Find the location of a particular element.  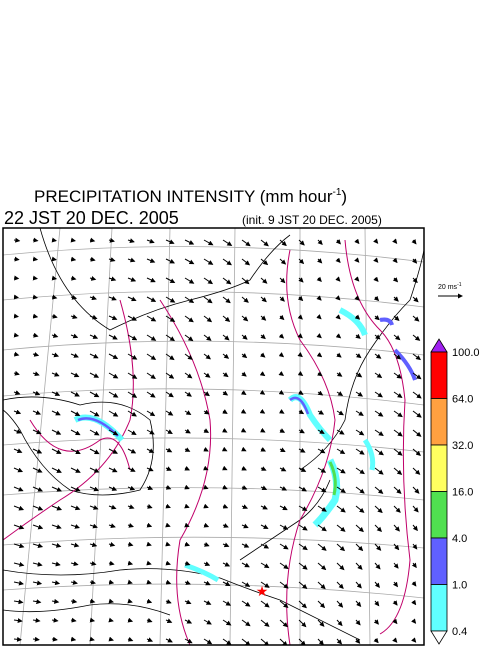

colorbar-segment is located at coordinates (439, 608).